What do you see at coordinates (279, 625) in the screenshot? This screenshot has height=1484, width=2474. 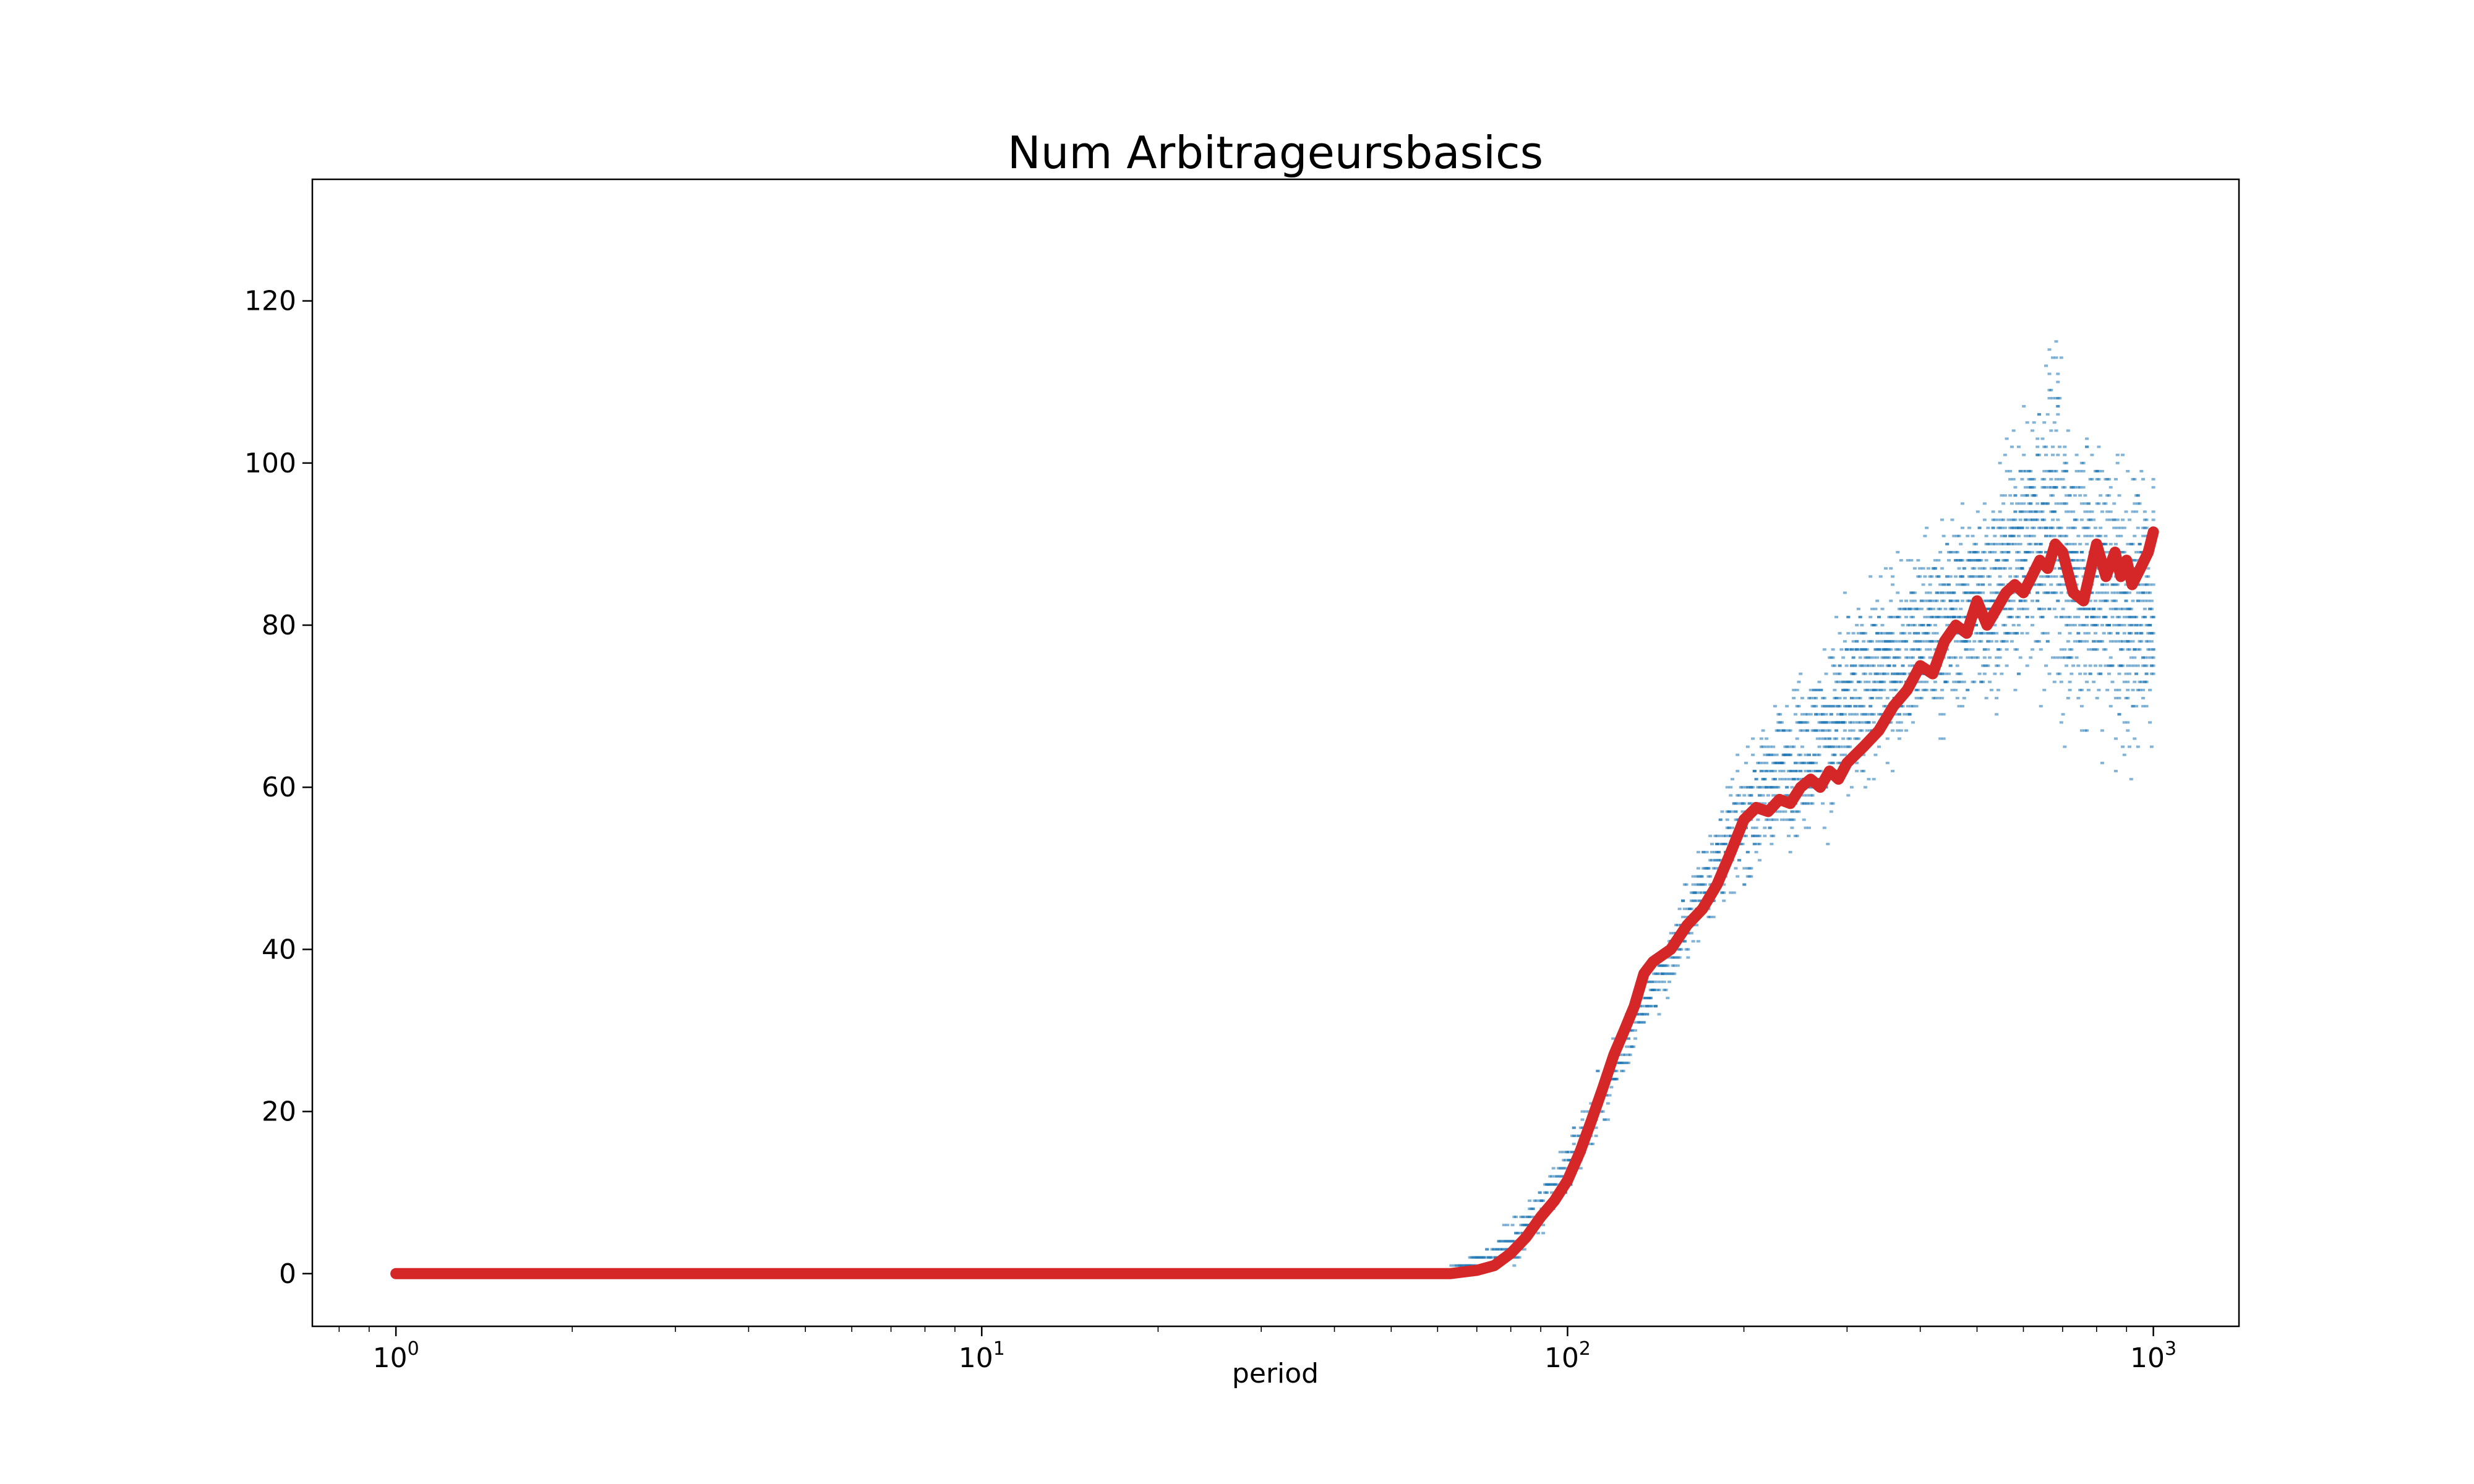 I see `y-tick-label: 80` at bounding box center [279, 625].